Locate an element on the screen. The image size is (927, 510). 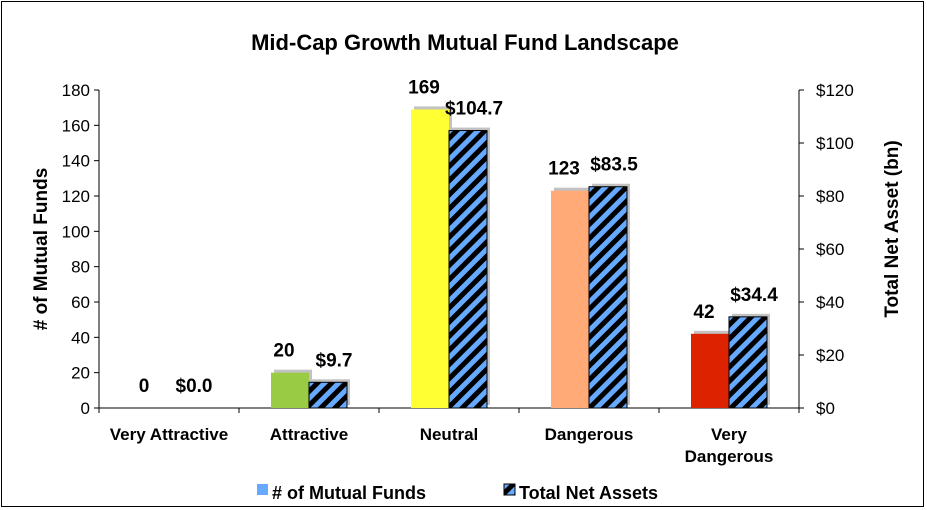
right-tick-label: $100 is located at coordinates (835, 143).